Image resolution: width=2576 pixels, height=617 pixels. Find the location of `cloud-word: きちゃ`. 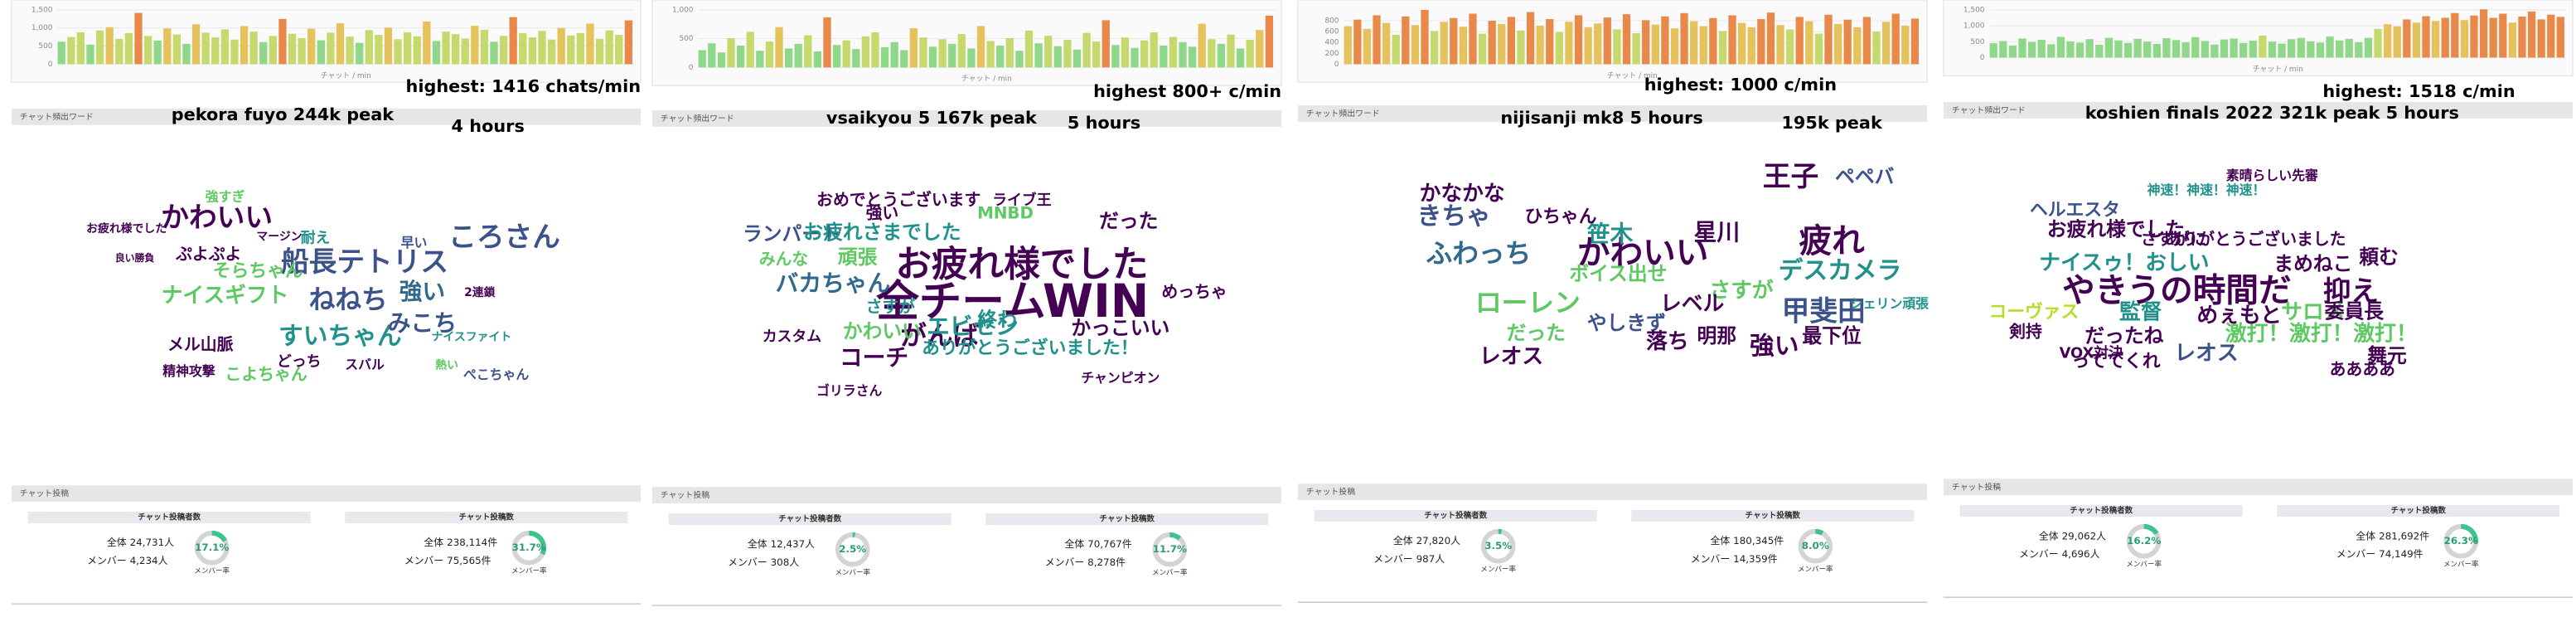

cloud-word: きちゃ is located at coordinates (1454, 216).